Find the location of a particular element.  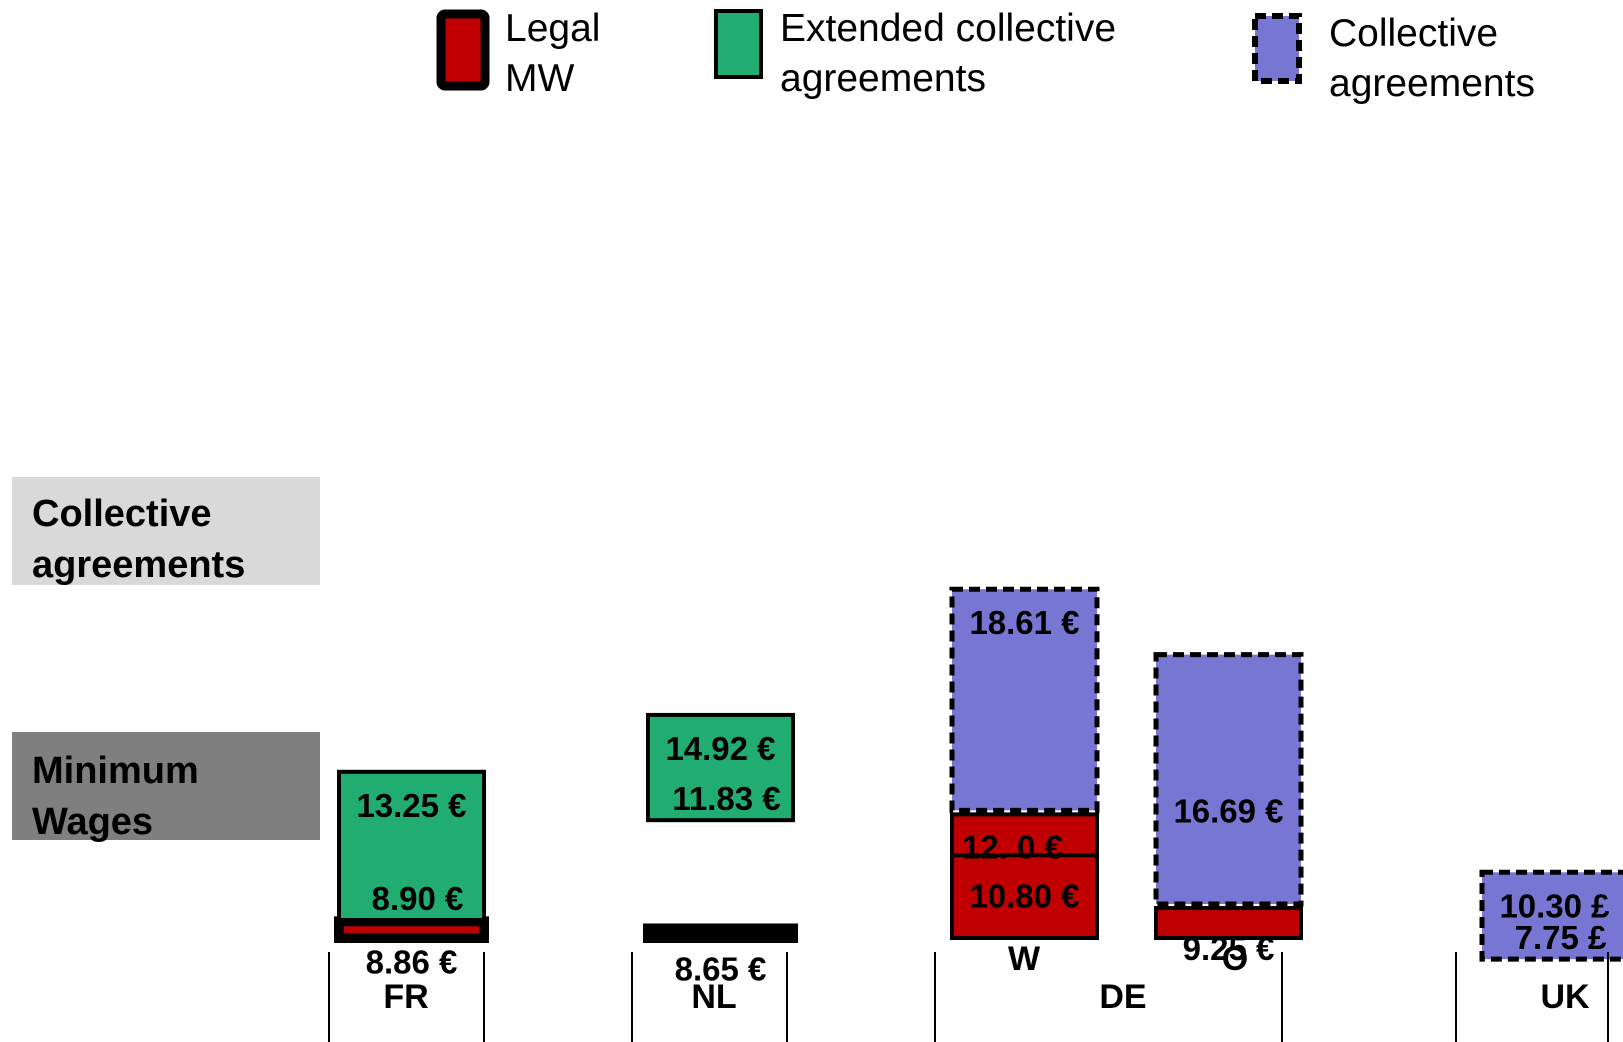

legend-swatch-collective is located at coordinates (1277, 48).